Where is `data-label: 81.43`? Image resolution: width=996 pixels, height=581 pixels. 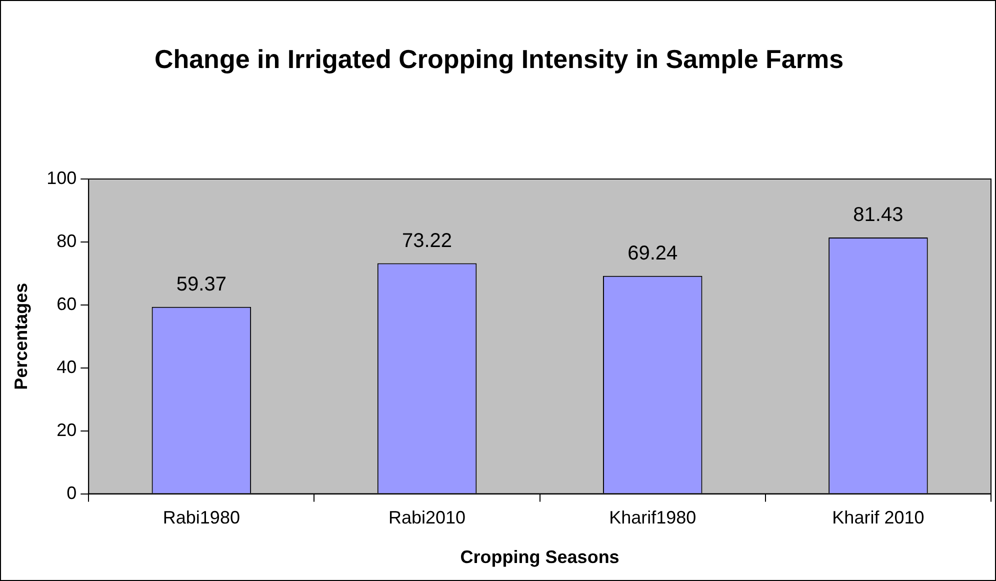
data-label: 81.43 is located at coordinates (878, 215).